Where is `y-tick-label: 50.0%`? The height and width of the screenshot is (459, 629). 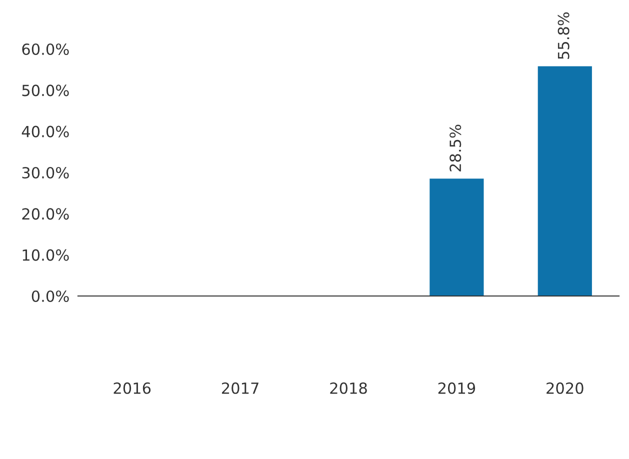 y-tick-label: 50.0% is located at coordinates (45, 90).